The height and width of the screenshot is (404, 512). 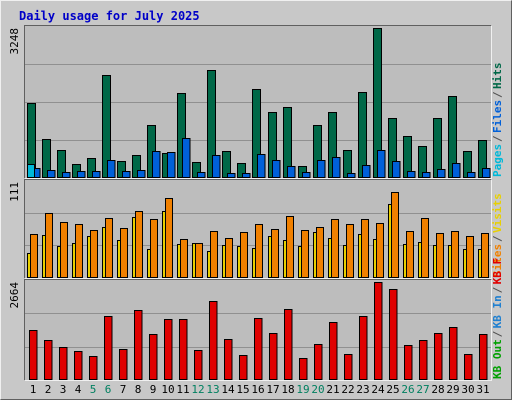 What do you see at coordinates (467, 389) in the screenshot?
I see `x-tick-label: 30` at bounding box center [467, 389].